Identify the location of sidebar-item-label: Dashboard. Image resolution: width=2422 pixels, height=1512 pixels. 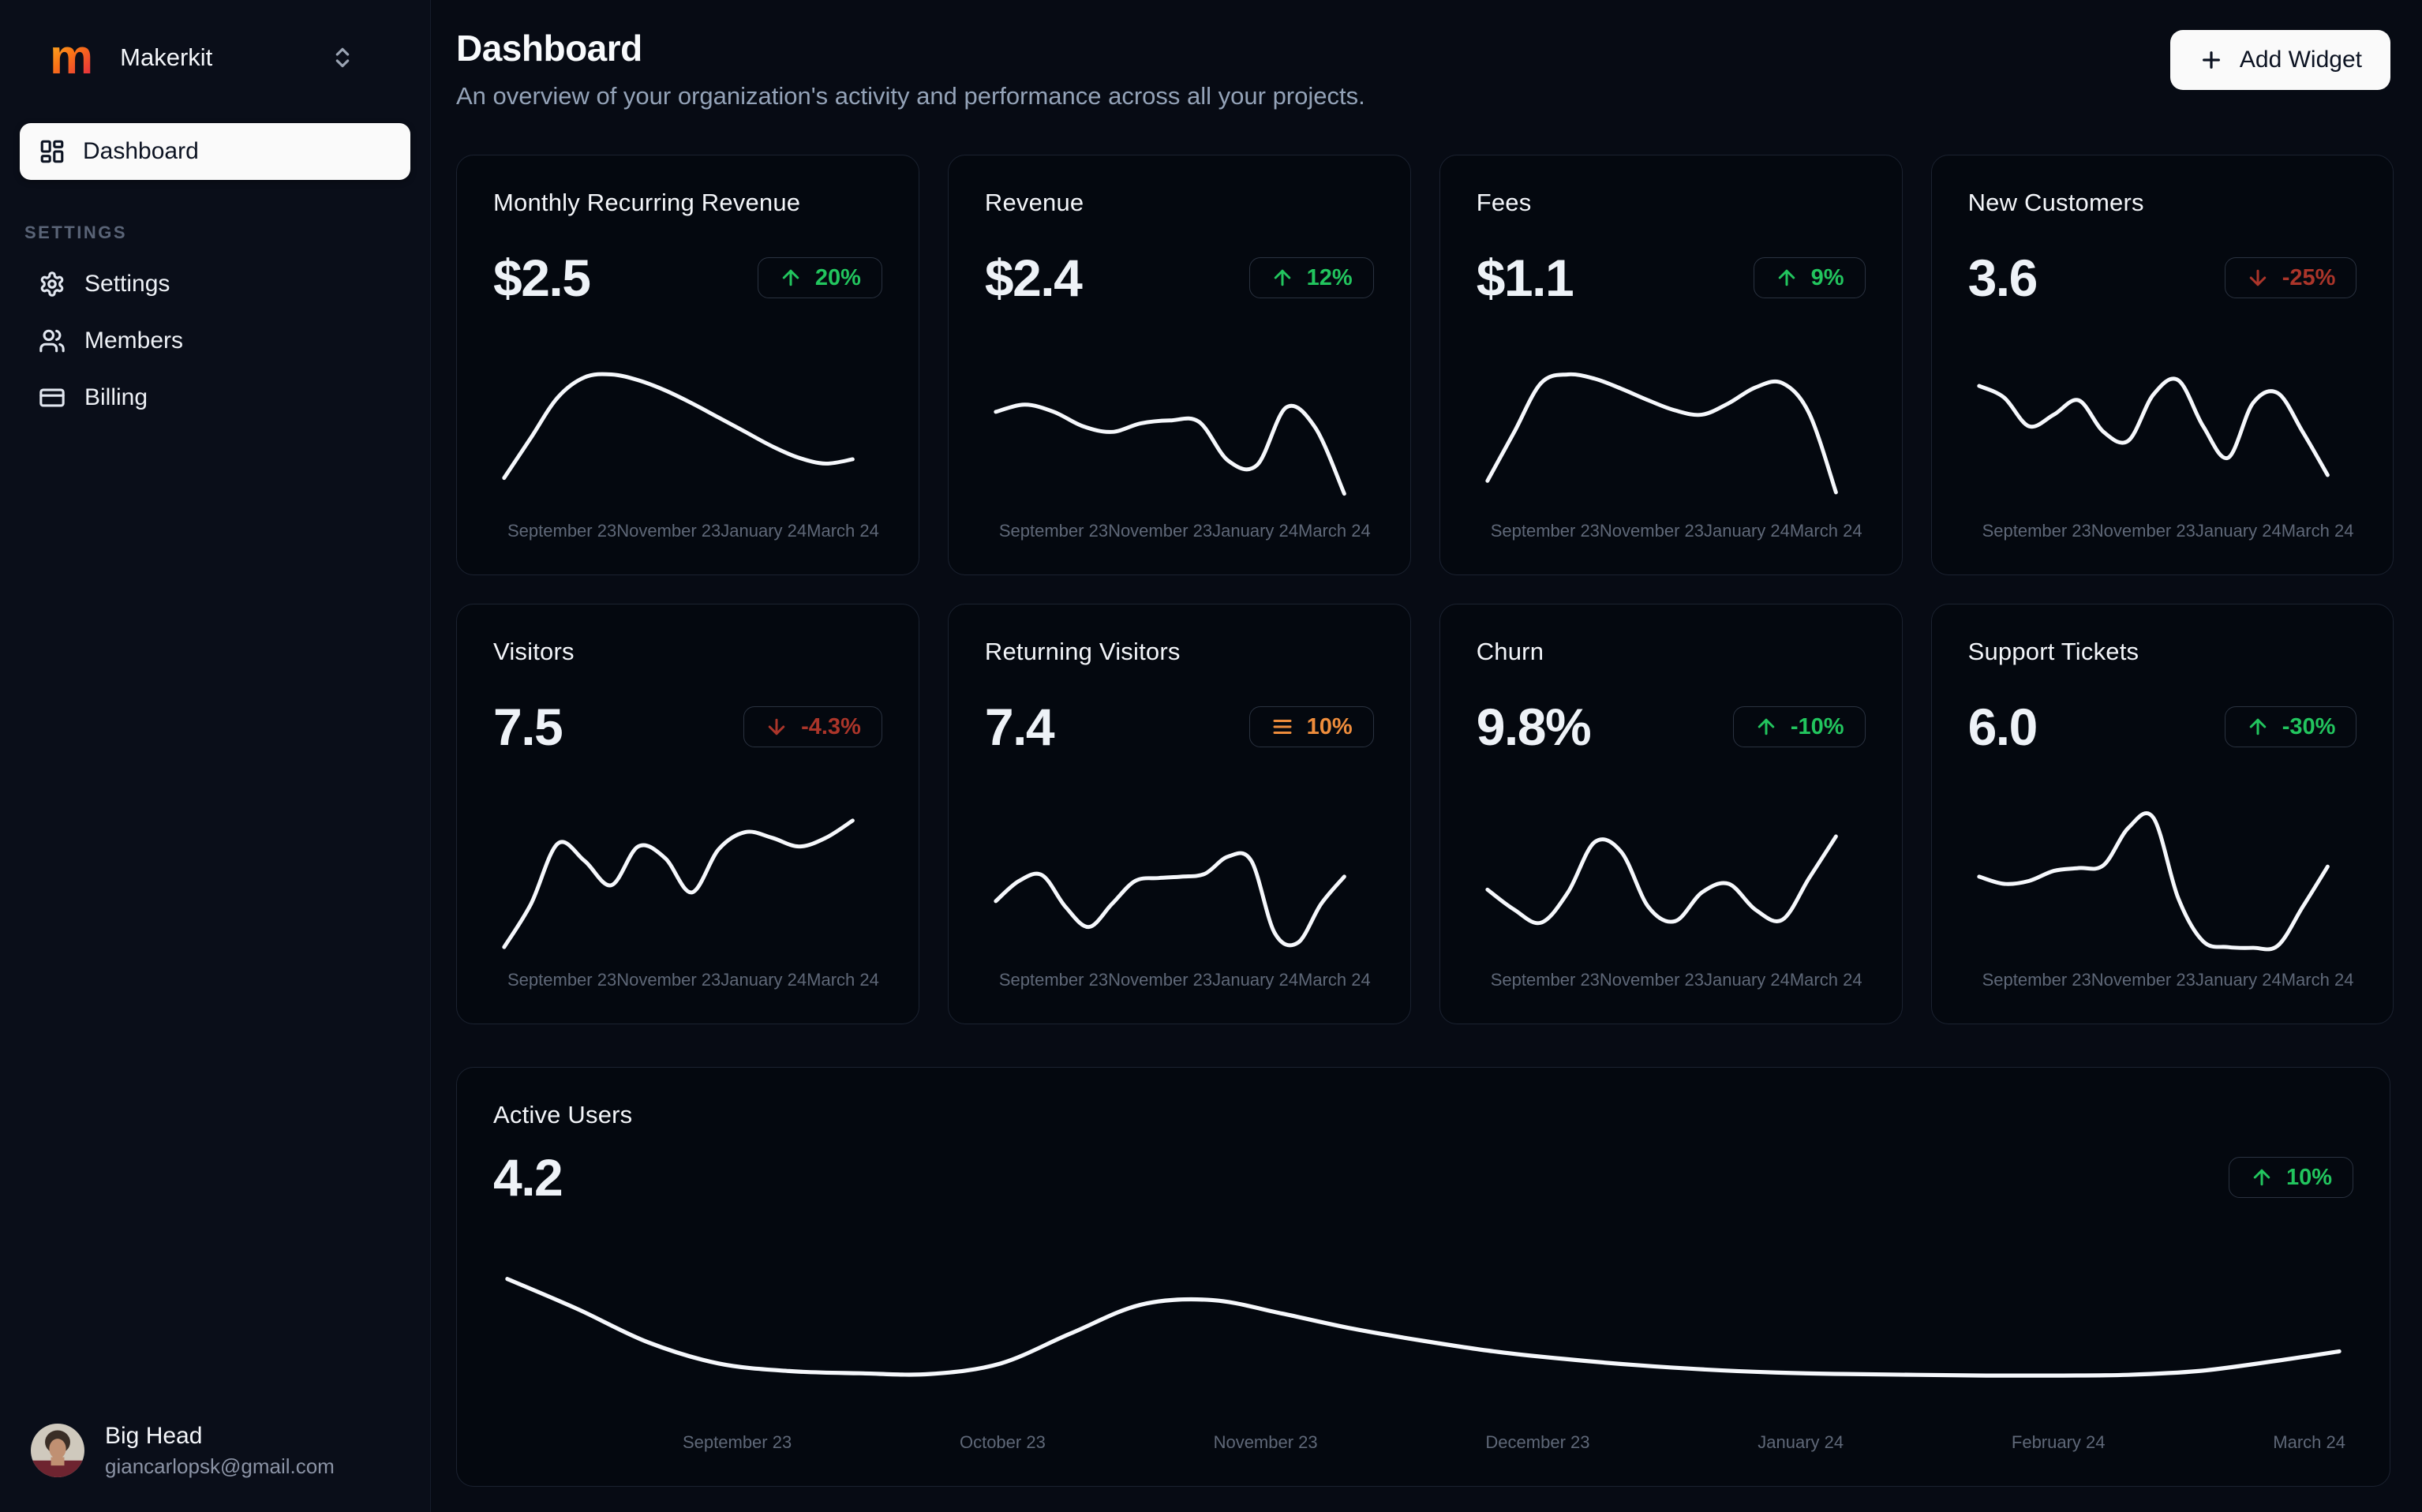
(141, 151).